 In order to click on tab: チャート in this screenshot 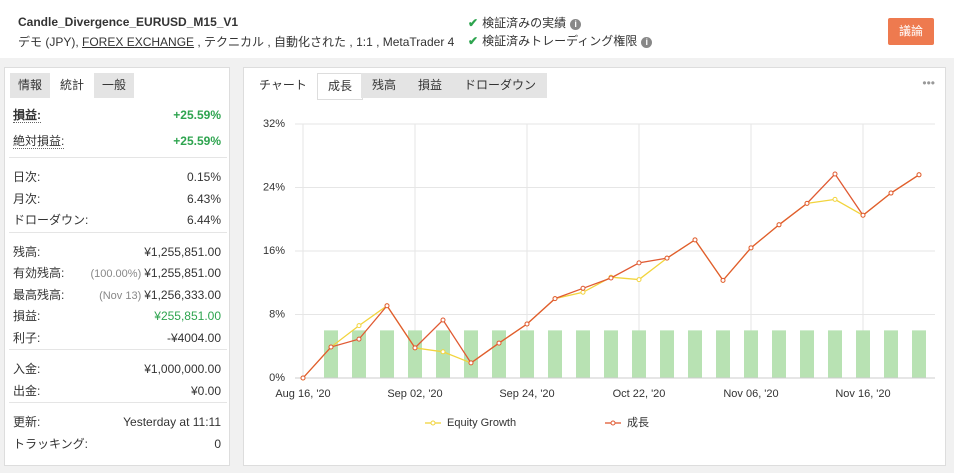, I will do `click(283, 85)`.